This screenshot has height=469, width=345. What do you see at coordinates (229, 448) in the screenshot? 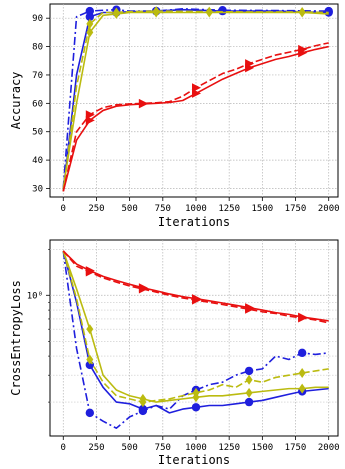
I see `loss-x-tick-label: 1250` at bounding box center [229, 448].